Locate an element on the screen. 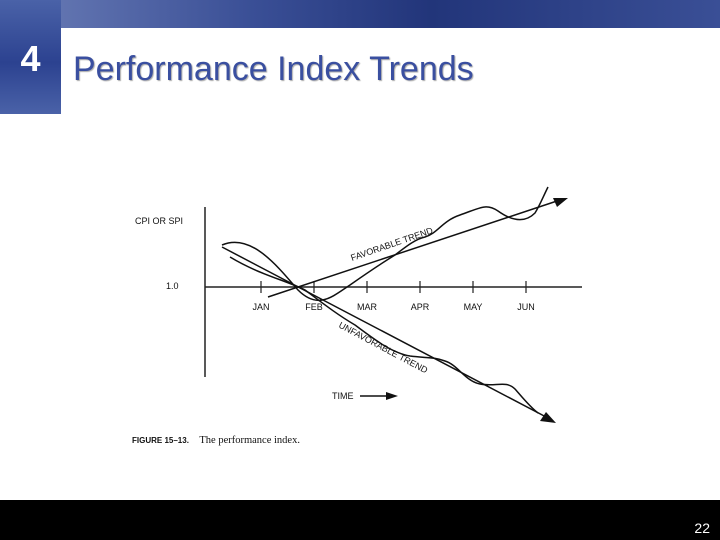  slide-number-box is located at coordinates (30, 57).